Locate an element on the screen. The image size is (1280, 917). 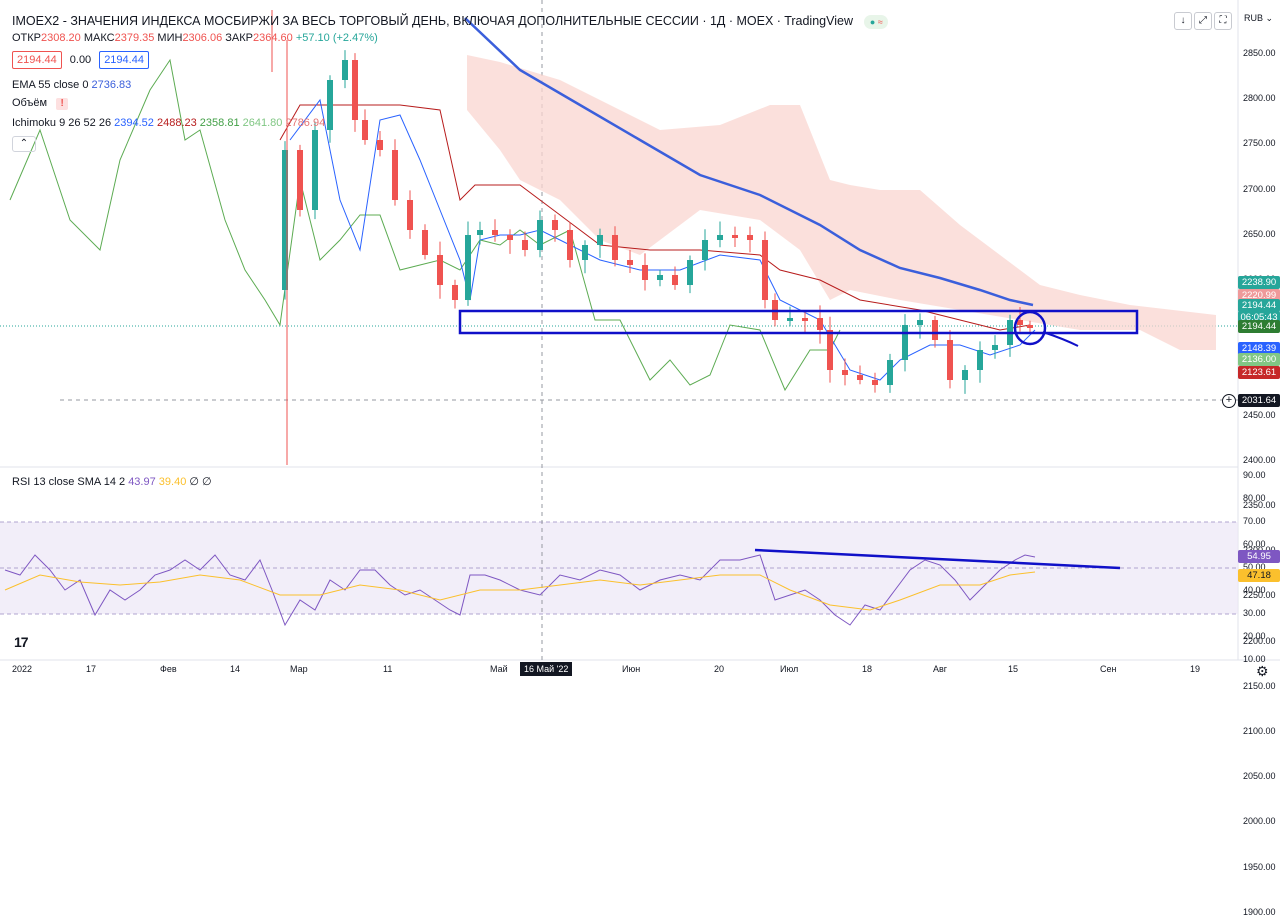
ema-legend: EMA 55 close 0 2736.83 is located at coordinates (71, 85).